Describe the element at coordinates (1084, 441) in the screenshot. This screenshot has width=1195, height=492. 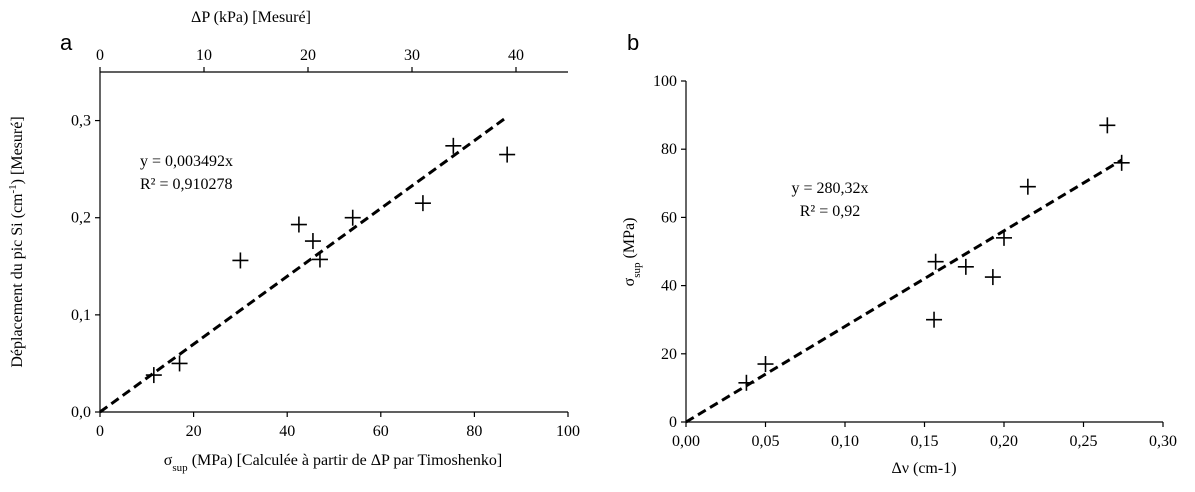
I see `x-tick-label: 0,25` at that location.